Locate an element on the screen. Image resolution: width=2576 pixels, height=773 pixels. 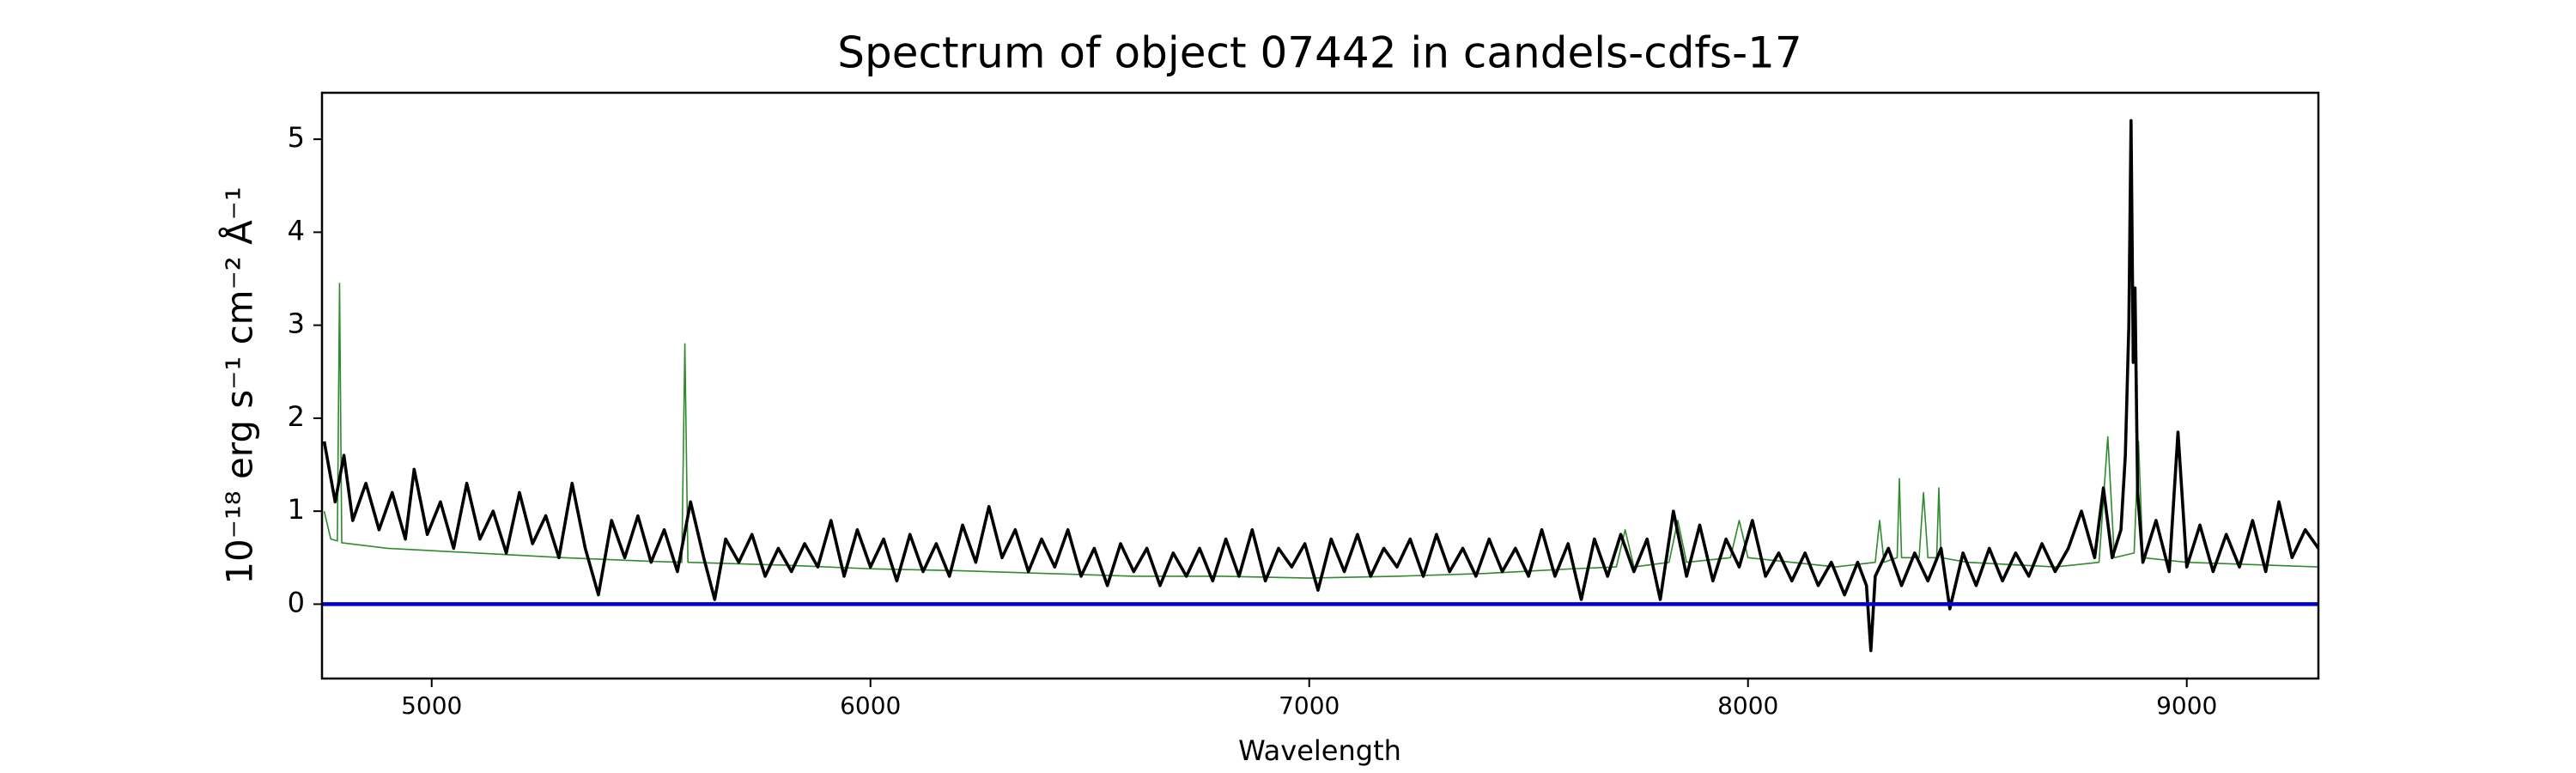
x-tick-label: 7000 is located at coordinates (1309, 705).